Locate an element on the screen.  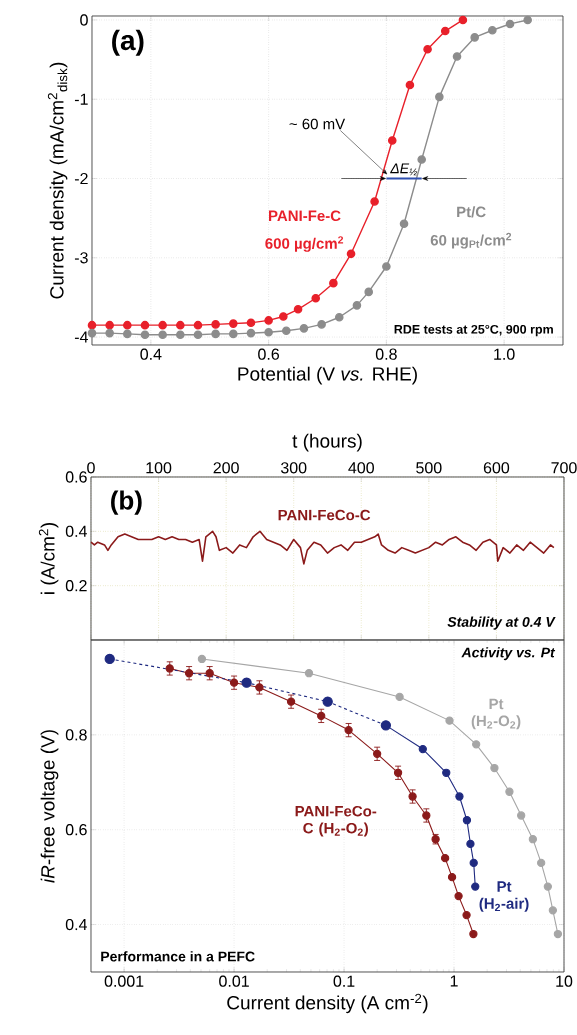
annotation: Performance in a PEFC is located at coordinates (178, 956).